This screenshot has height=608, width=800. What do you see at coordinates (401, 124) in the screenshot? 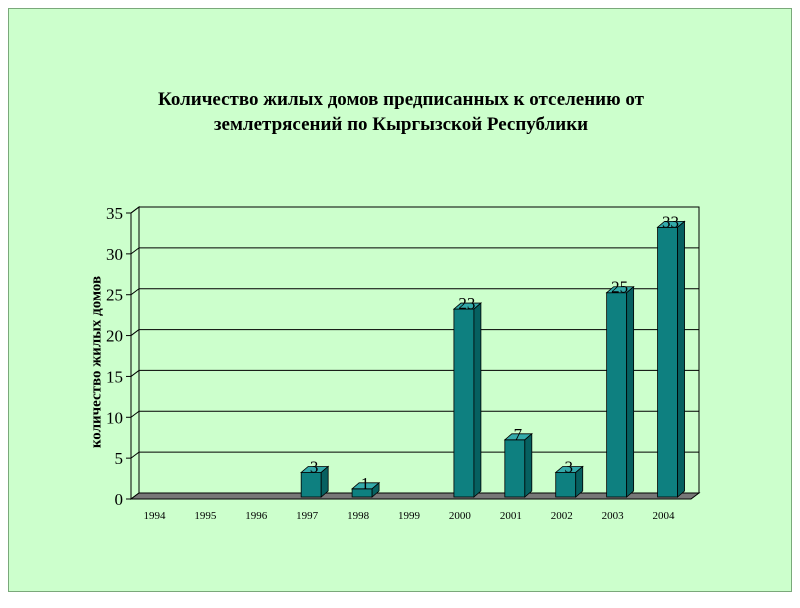
I see `chart-title-line-2: землетрясений по Кыргызской Республики` at bounding box center [401, 124].